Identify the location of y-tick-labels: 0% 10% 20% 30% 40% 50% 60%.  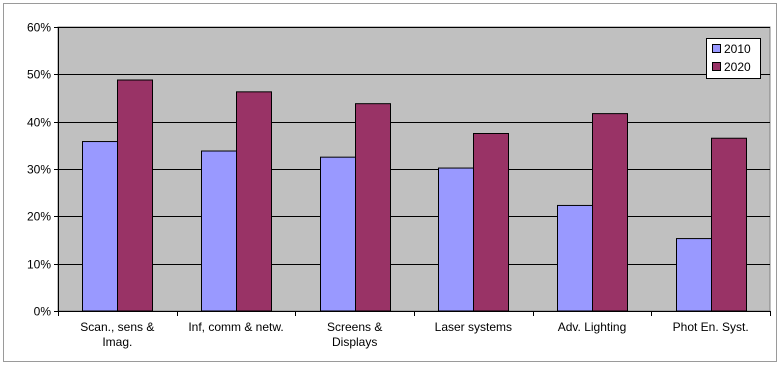
(39, 170).